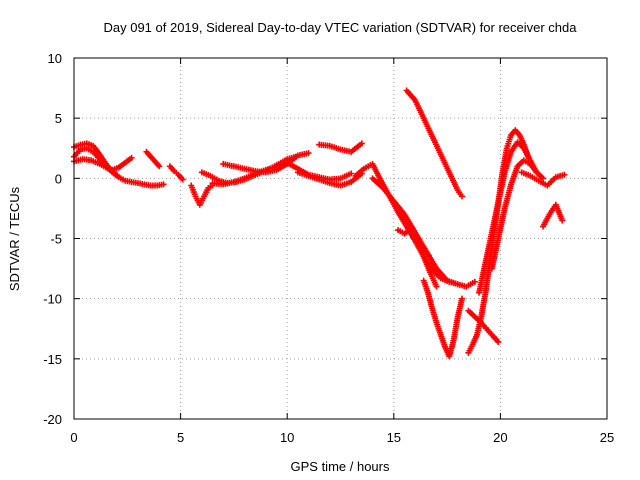 The image size is (640, 480). What do you see at coordinates (287, 437) in the screenshot?
I see `x-tick-label: 10` at bounding box center [287, 437].